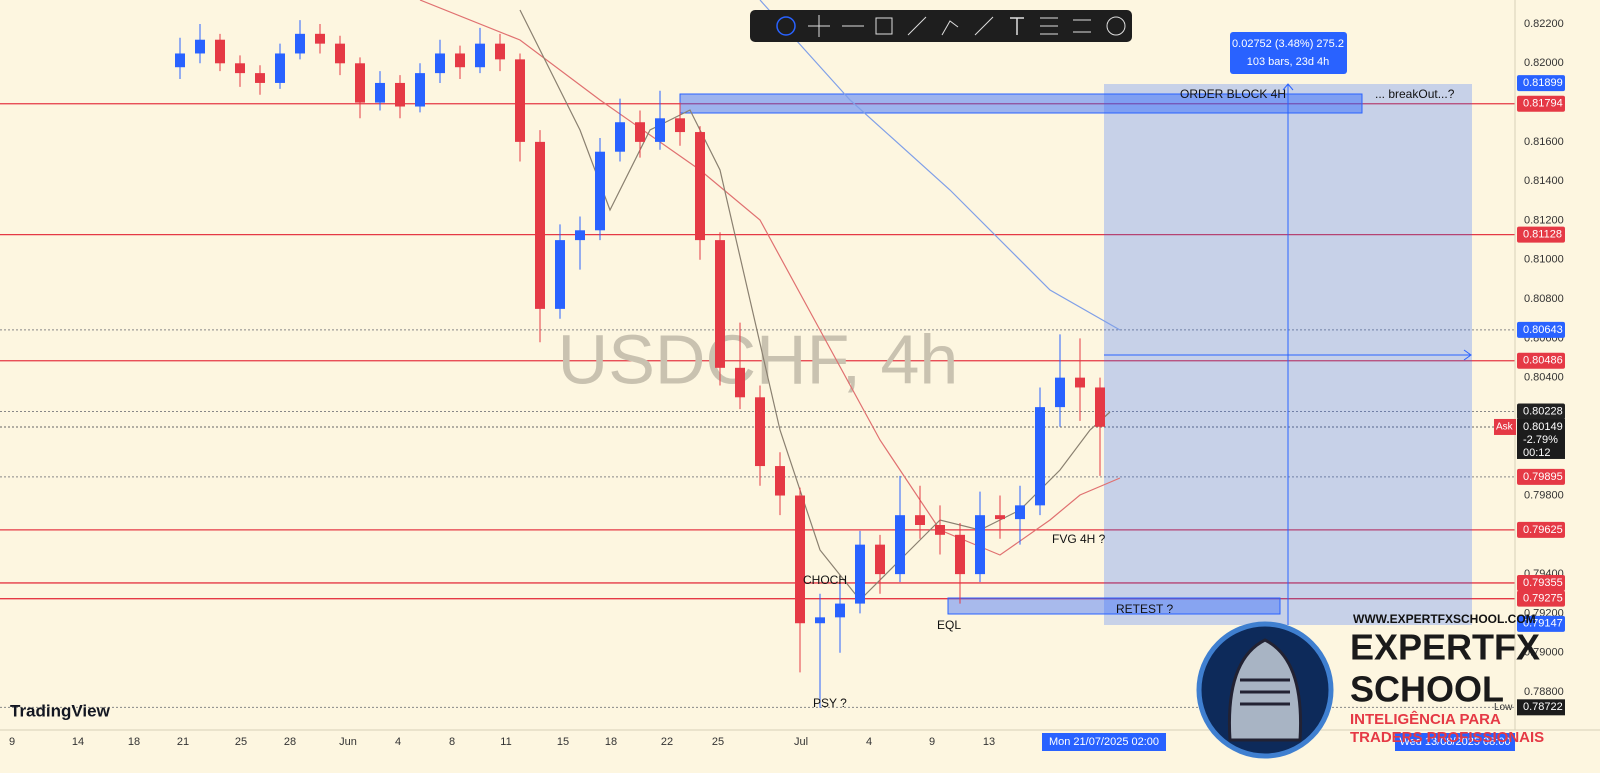 The width and height of the screenshot is (1600, 773). What do you see at coordinates (1544, 63) in the screenshot?
I see `price-tick: 0.82000` at bounding box center [1544, 63].